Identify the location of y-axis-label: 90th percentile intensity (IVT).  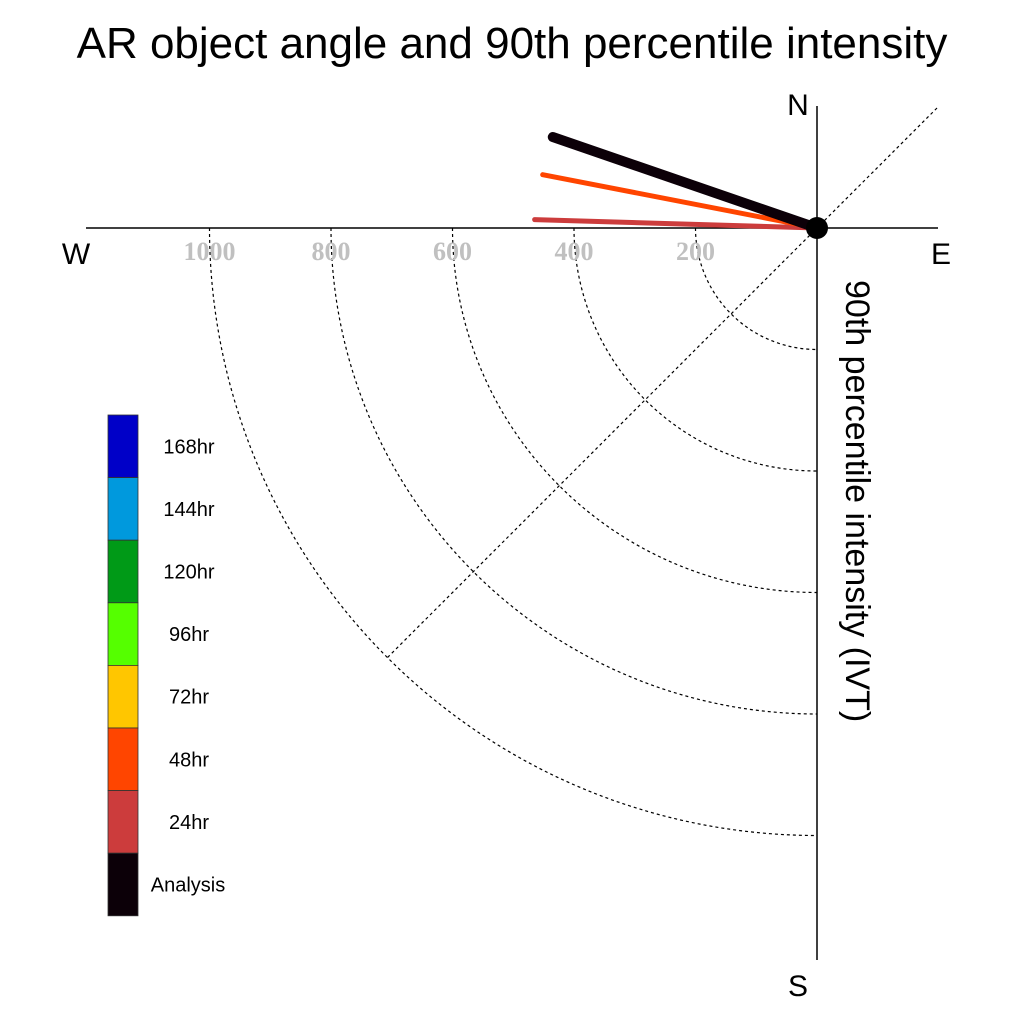
(857, 501).